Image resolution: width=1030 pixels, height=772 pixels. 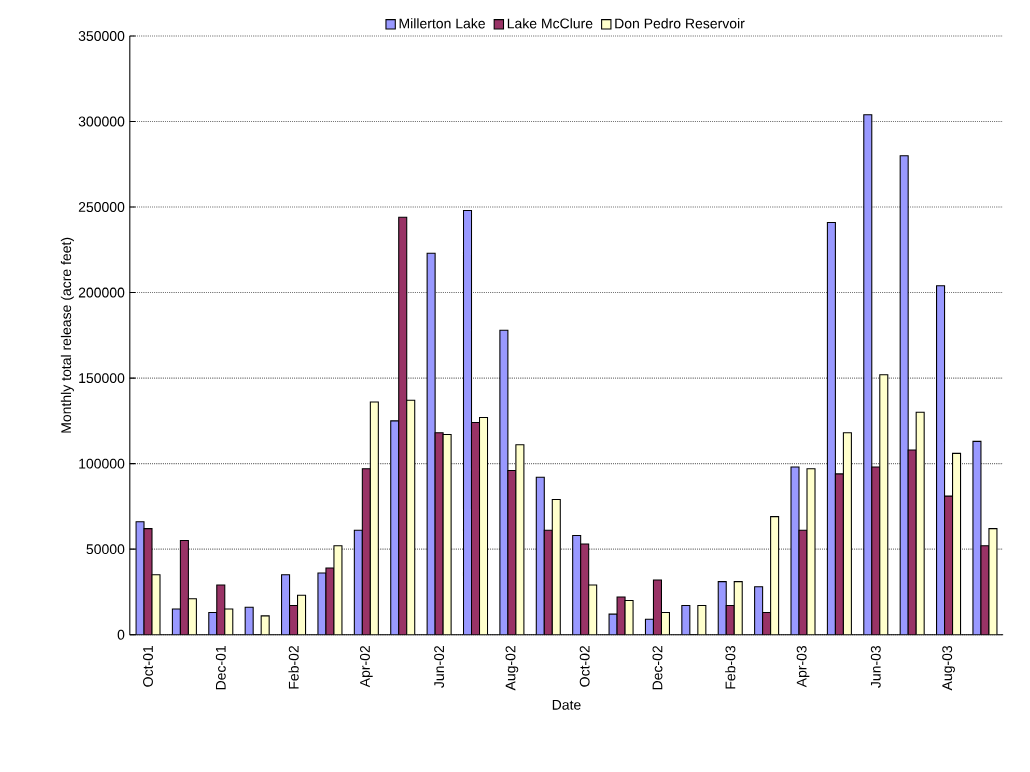 I want to click on x-tick-label: Apr-03, so click(x=803, y=666).